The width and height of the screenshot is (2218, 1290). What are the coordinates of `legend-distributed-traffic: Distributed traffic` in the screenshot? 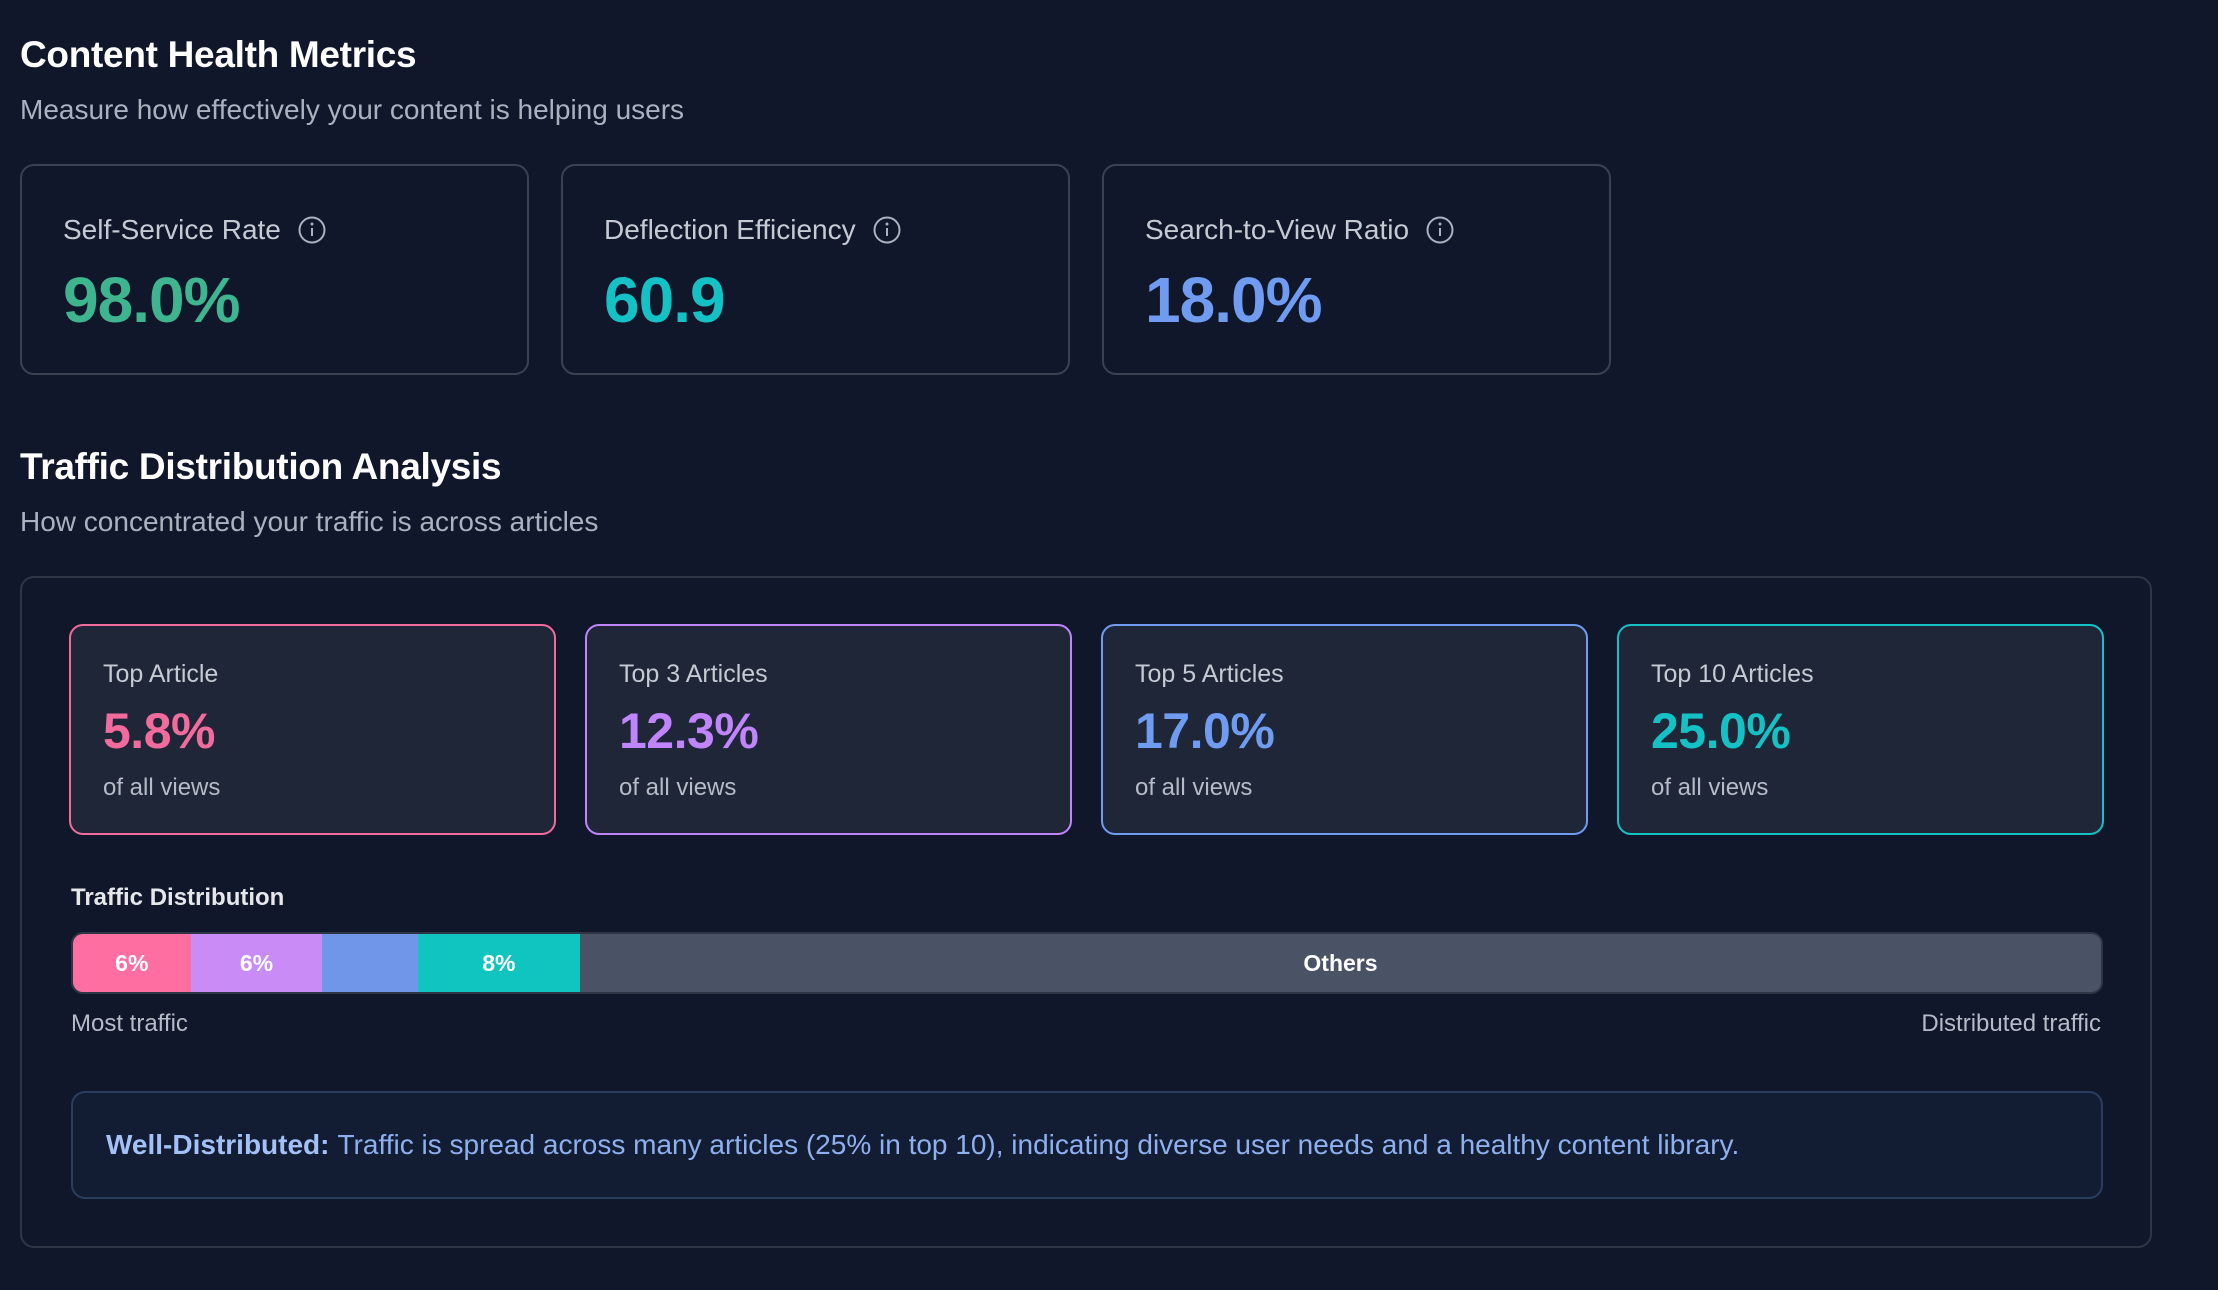 It's located at (2011, 1023).